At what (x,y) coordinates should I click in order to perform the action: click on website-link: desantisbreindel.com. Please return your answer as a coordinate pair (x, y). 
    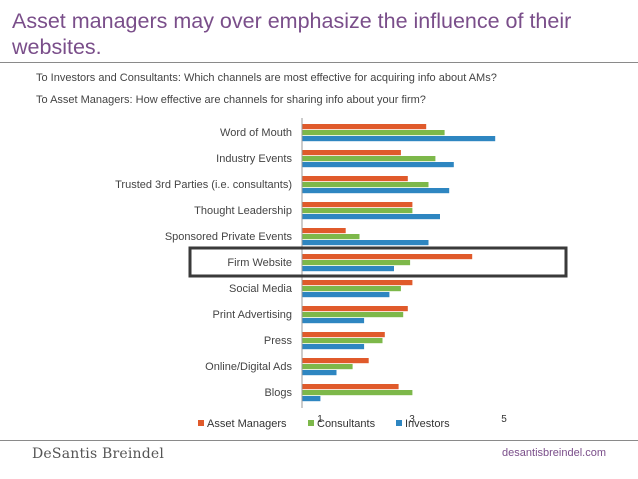
    Looking at the image, I should click on (554, 453).